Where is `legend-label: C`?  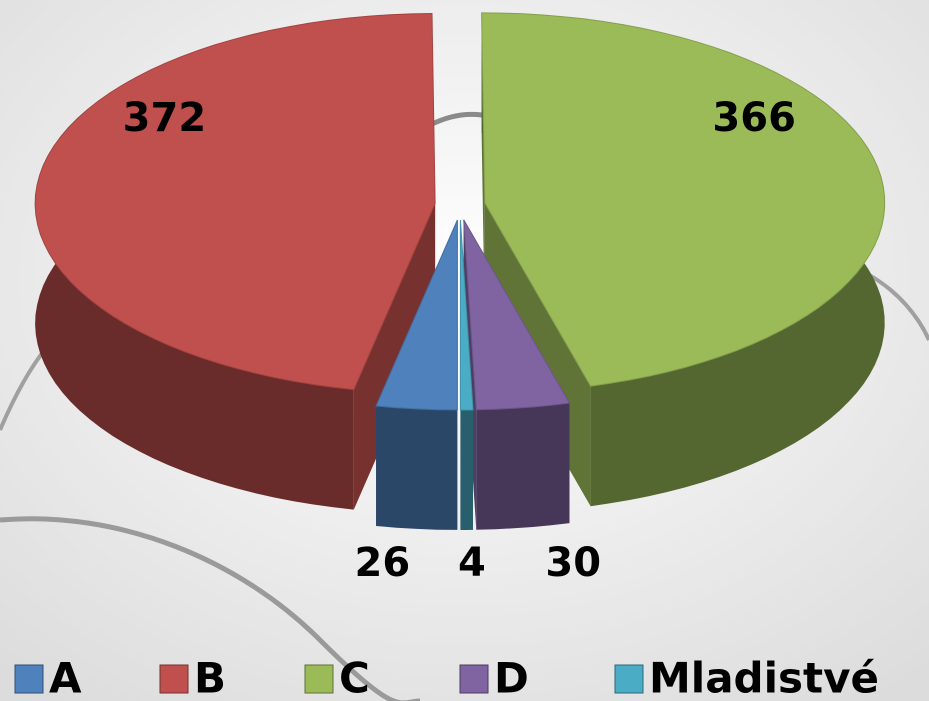
legend-label: C is located at coordinates (354, 677).